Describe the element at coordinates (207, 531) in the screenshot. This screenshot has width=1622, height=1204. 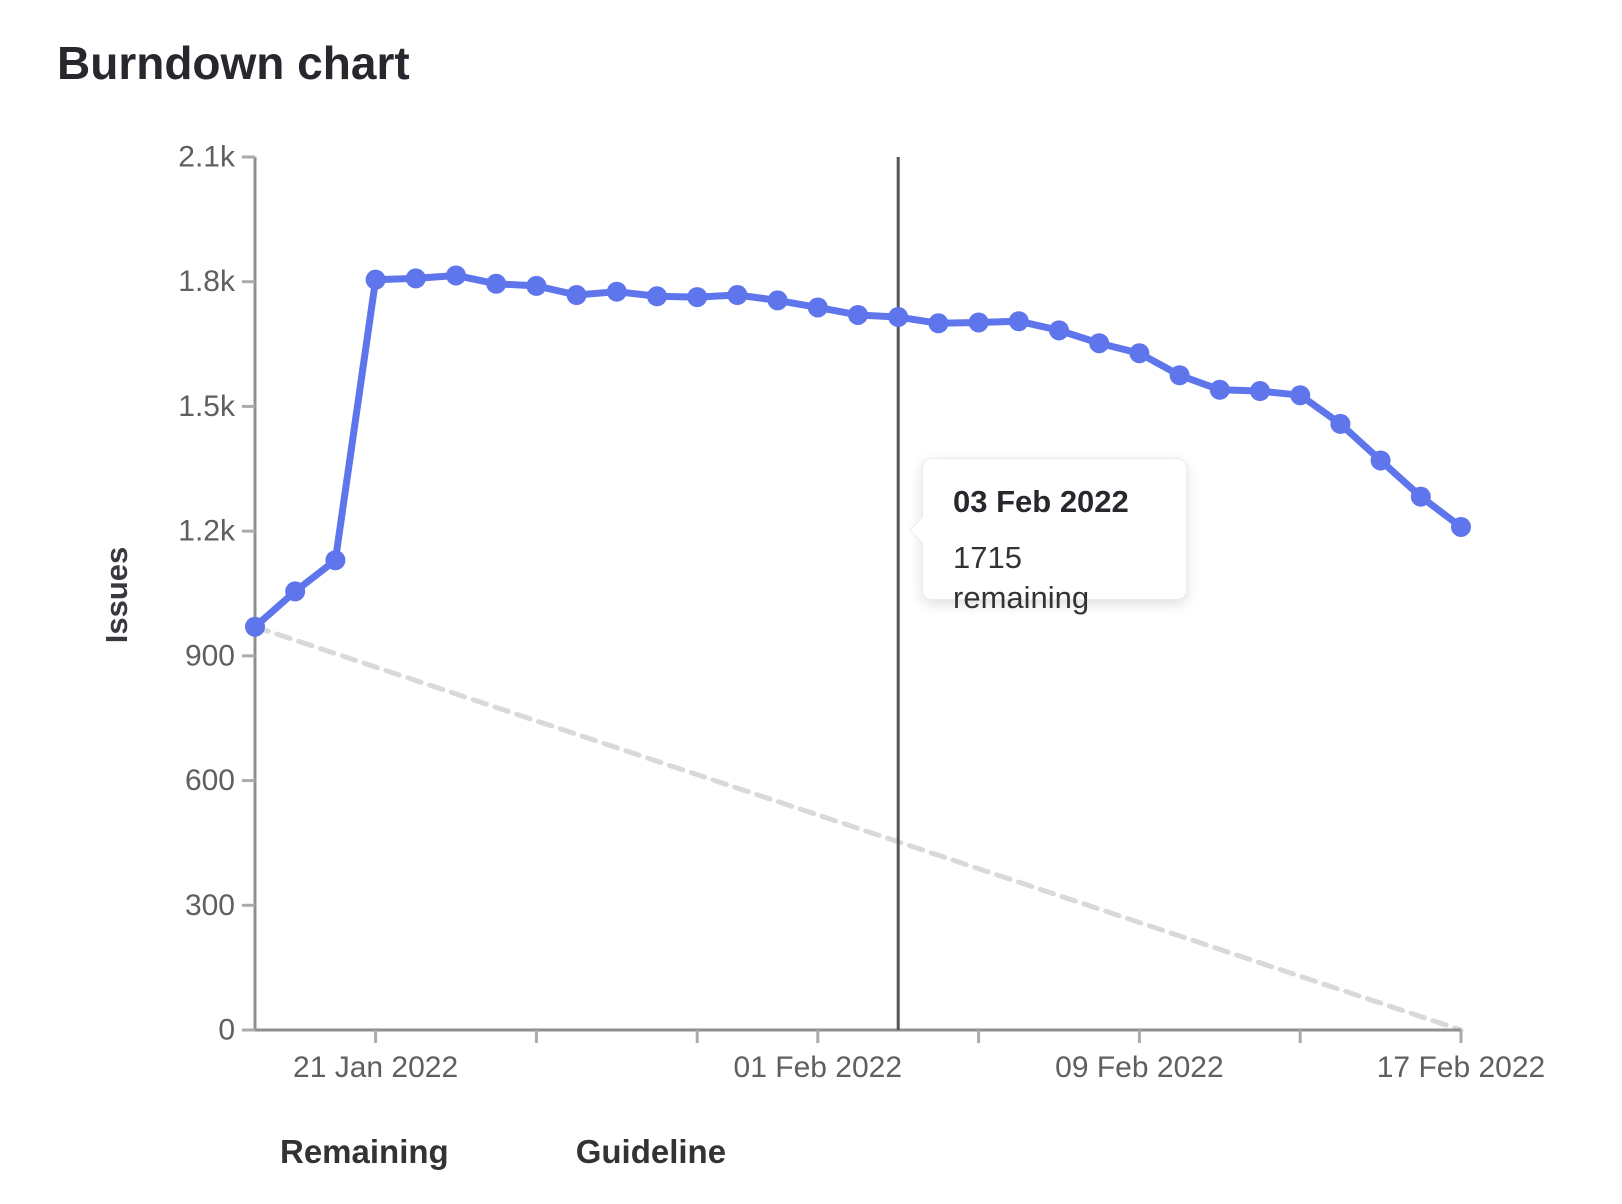
I see `y-tick-label: 1.2k` at that location.